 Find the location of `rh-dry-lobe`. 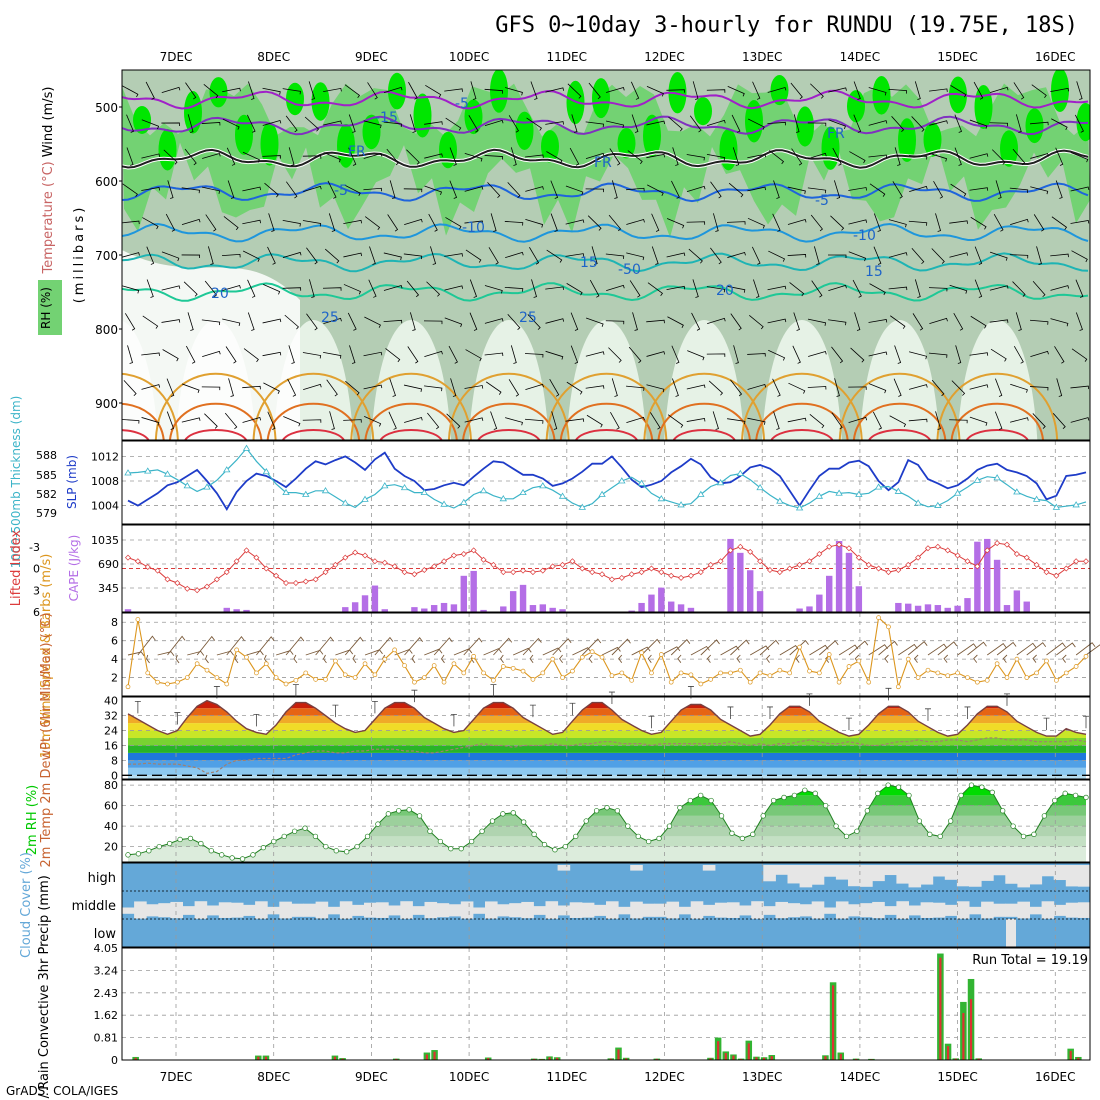

rh-dry-lobe is located at coordinates (801, 380).